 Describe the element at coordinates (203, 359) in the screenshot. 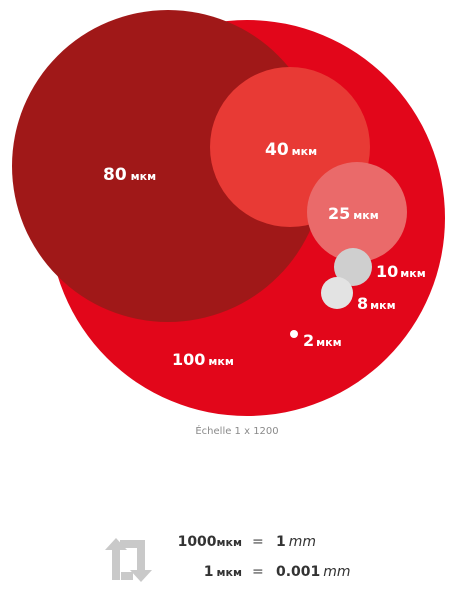

I see `label-100-micron: 100 мкм` at that location.